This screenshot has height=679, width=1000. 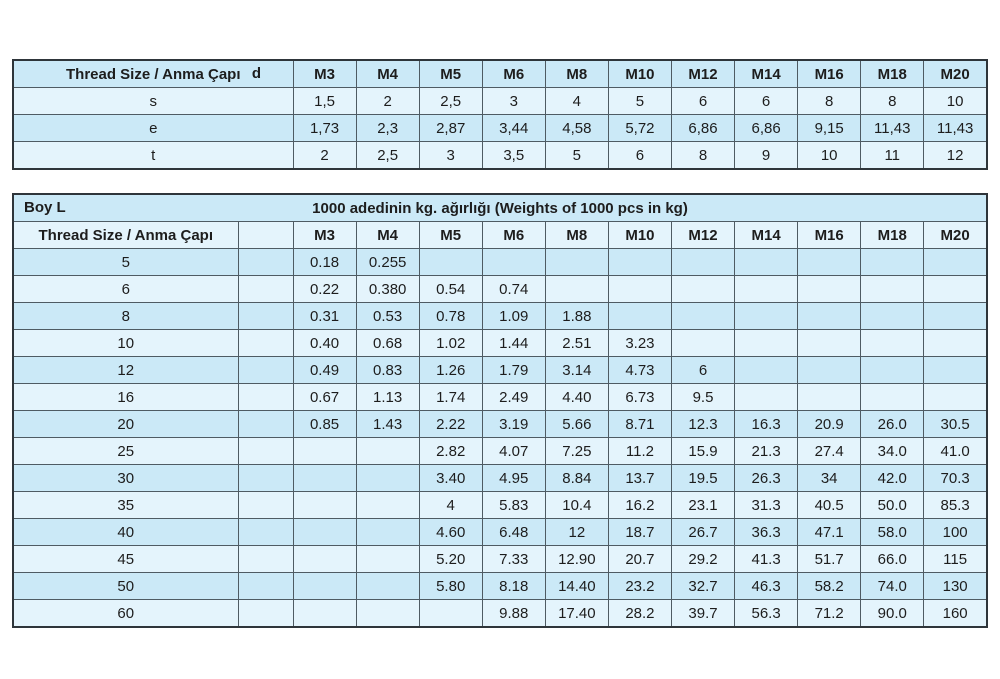 What do you see at coordinates (639, 397) in the screenshot?
I see `value-cell: 6.73` at bounding box center [639, 397].